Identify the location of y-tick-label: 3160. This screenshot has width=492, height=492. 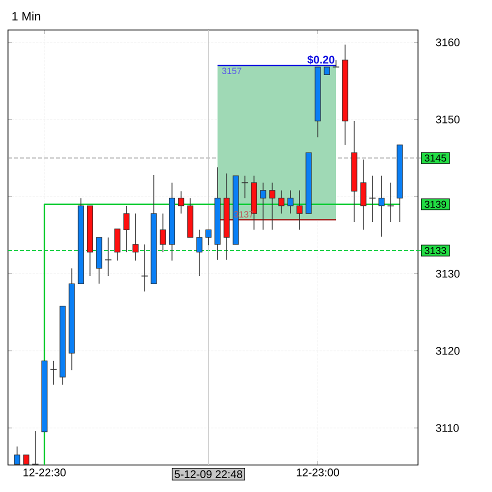
(448, 42).